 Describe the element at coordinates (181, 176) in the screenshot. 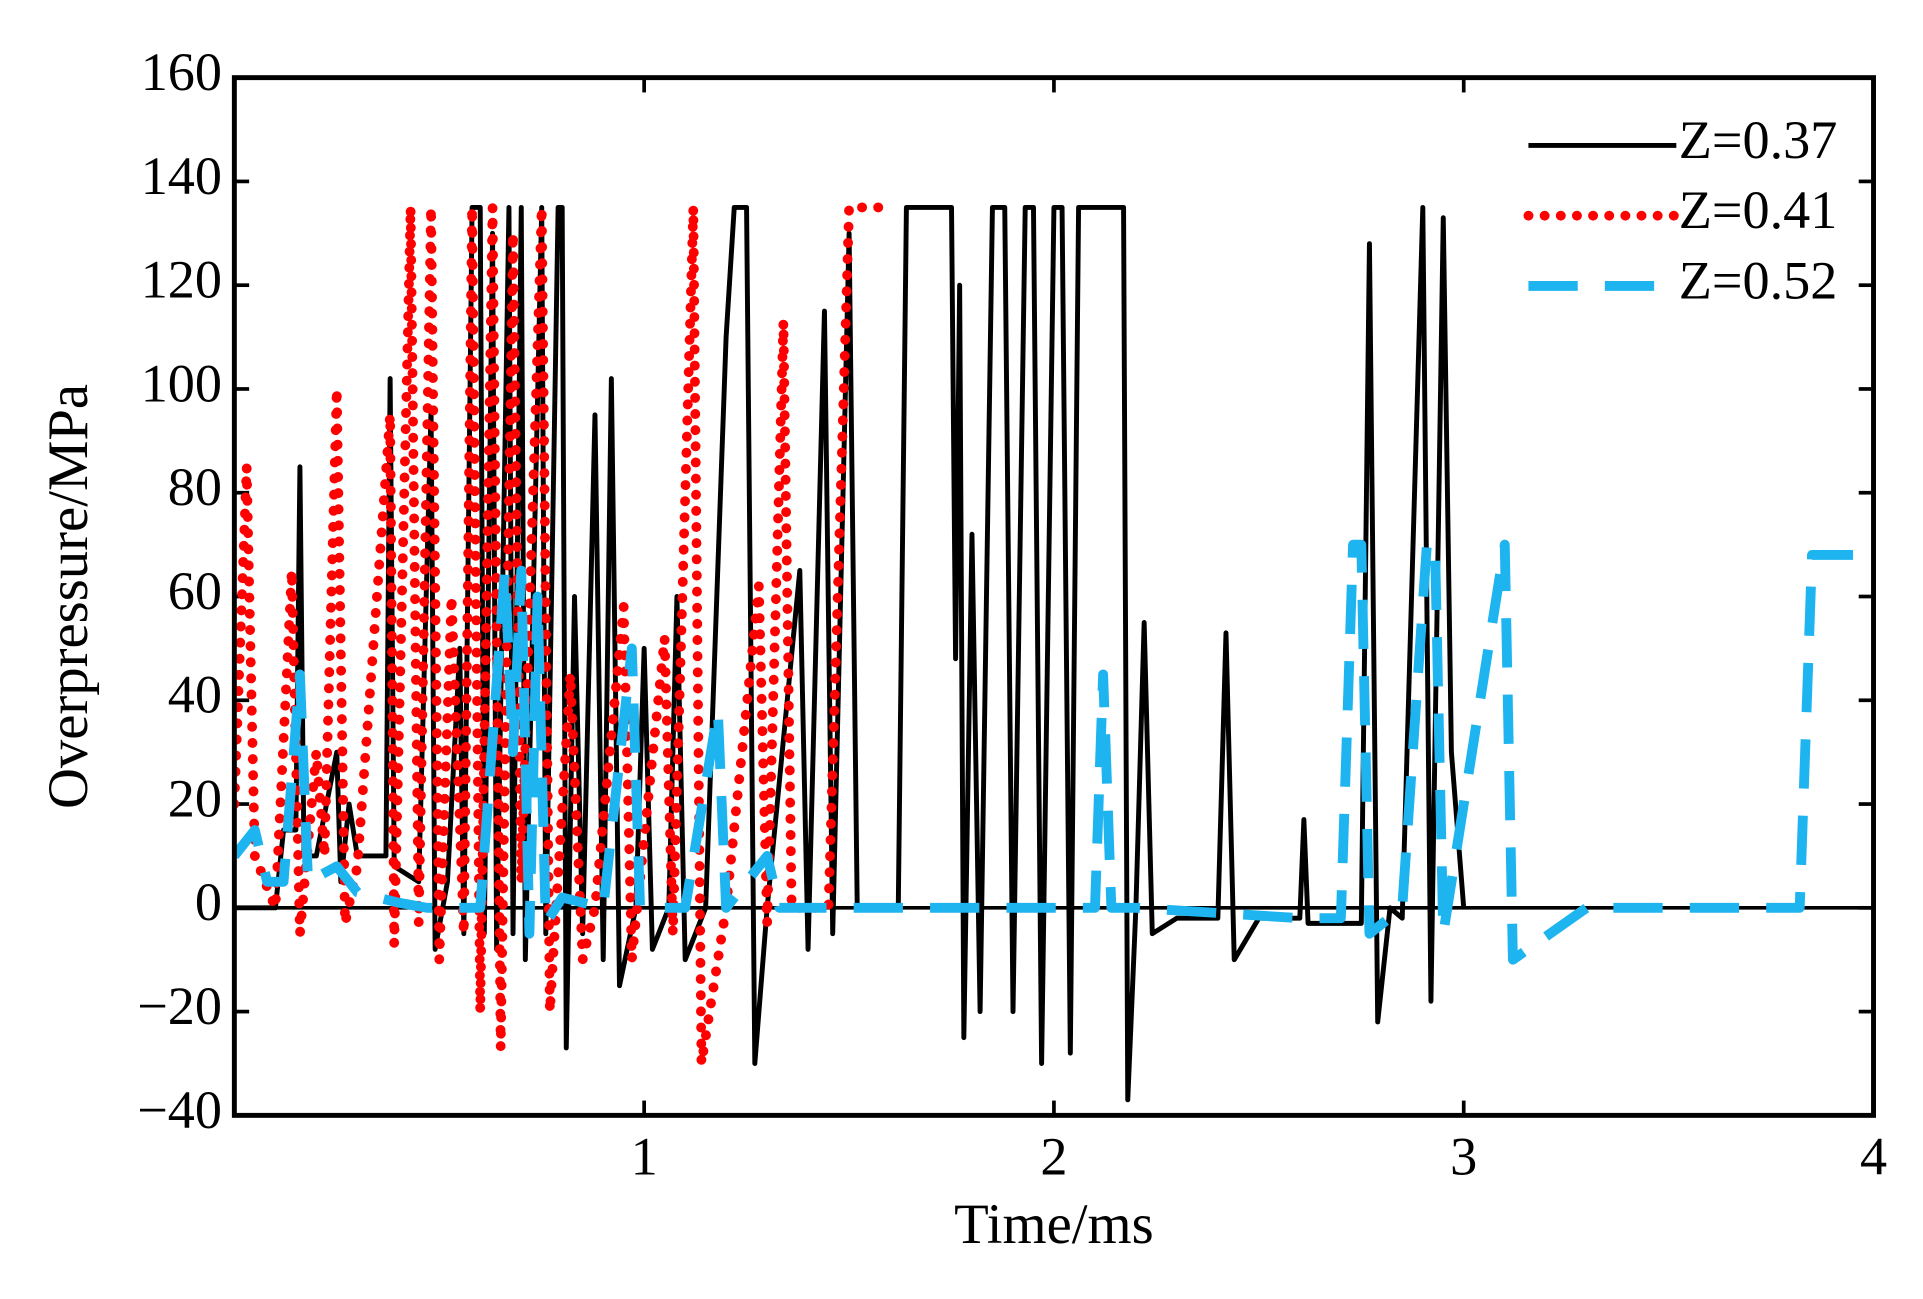

I see `y-tick-label: 140` at that location.